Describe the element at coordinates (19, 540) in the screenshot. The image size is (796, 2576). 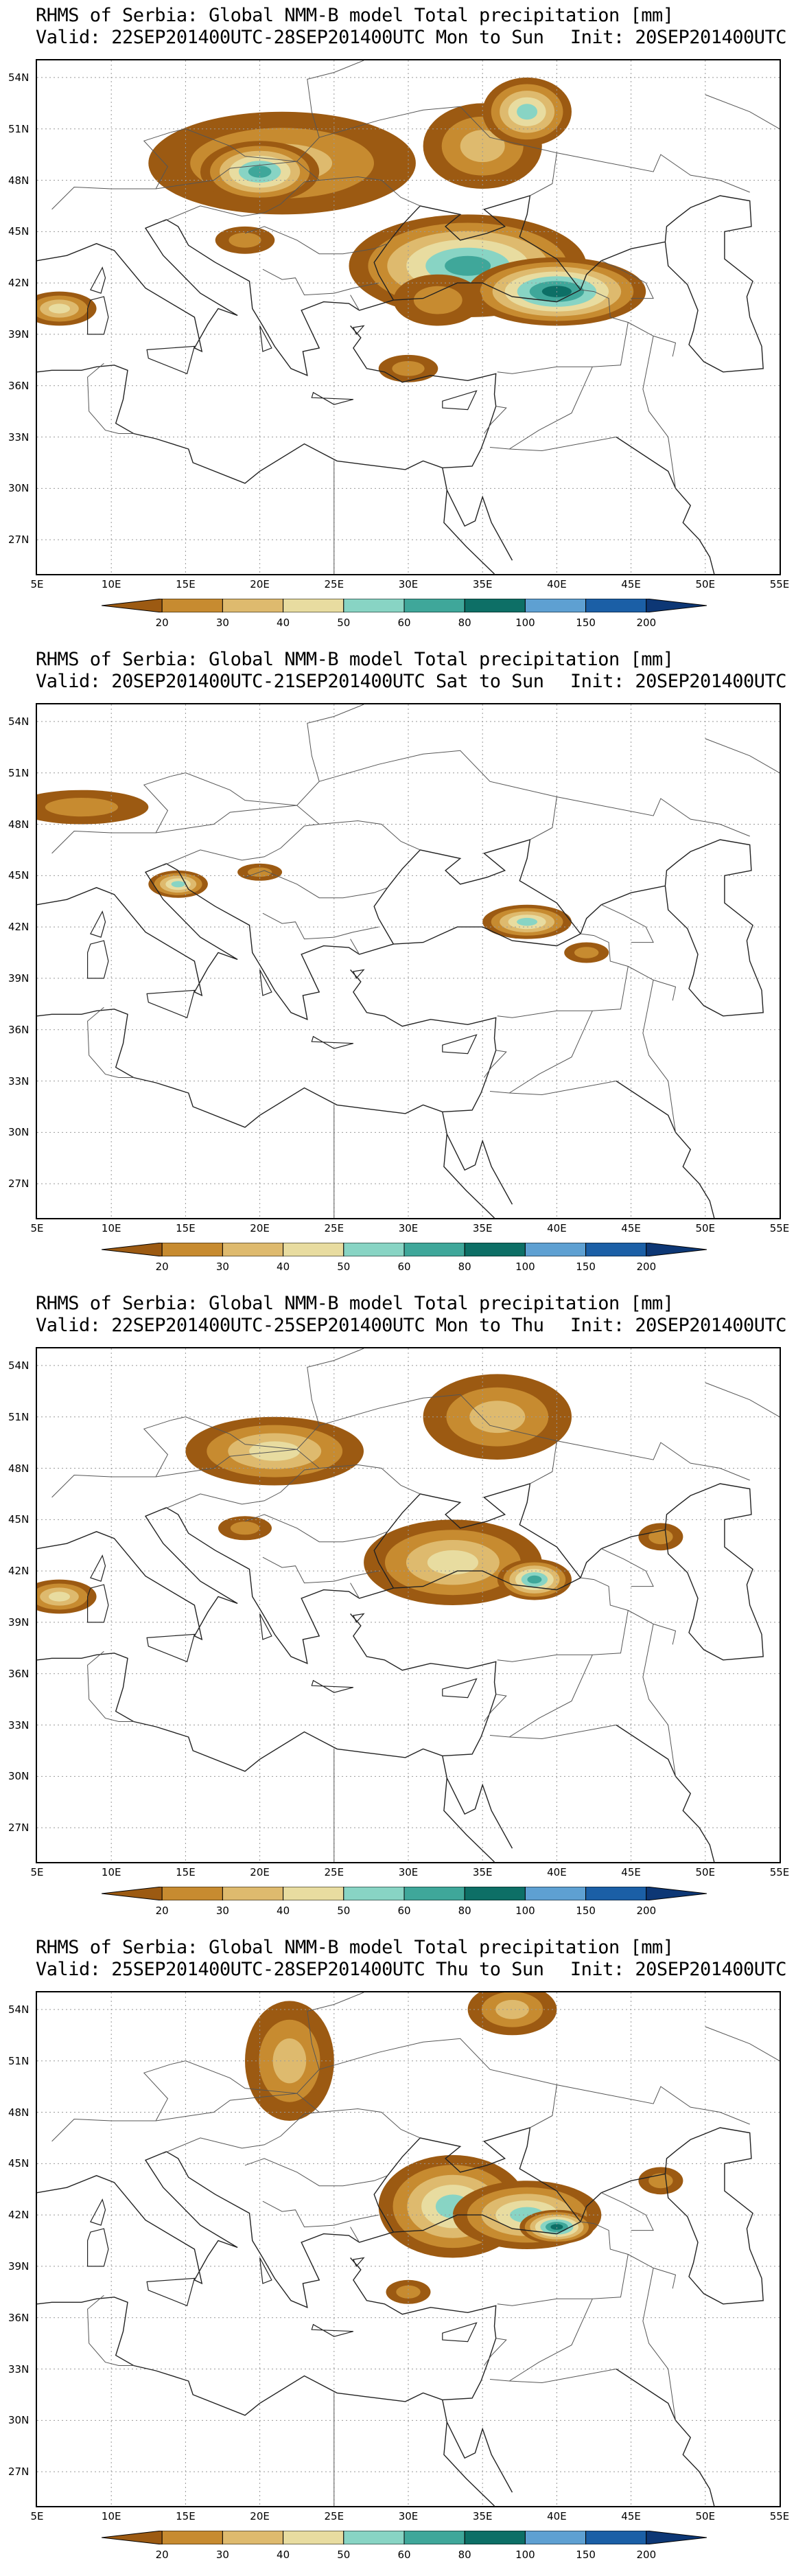
I see `lat-tick-label: 27N` at that location.